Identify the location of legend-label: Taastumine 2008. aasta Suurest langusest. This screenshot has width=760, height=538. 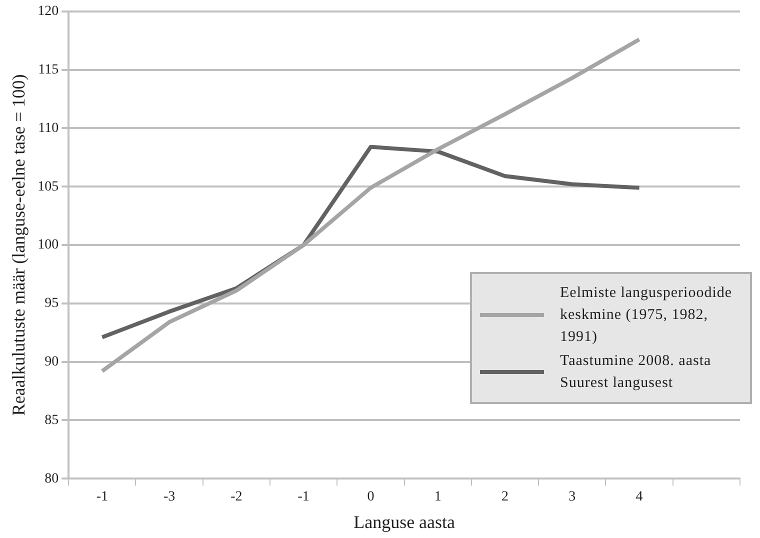
(636, 372).